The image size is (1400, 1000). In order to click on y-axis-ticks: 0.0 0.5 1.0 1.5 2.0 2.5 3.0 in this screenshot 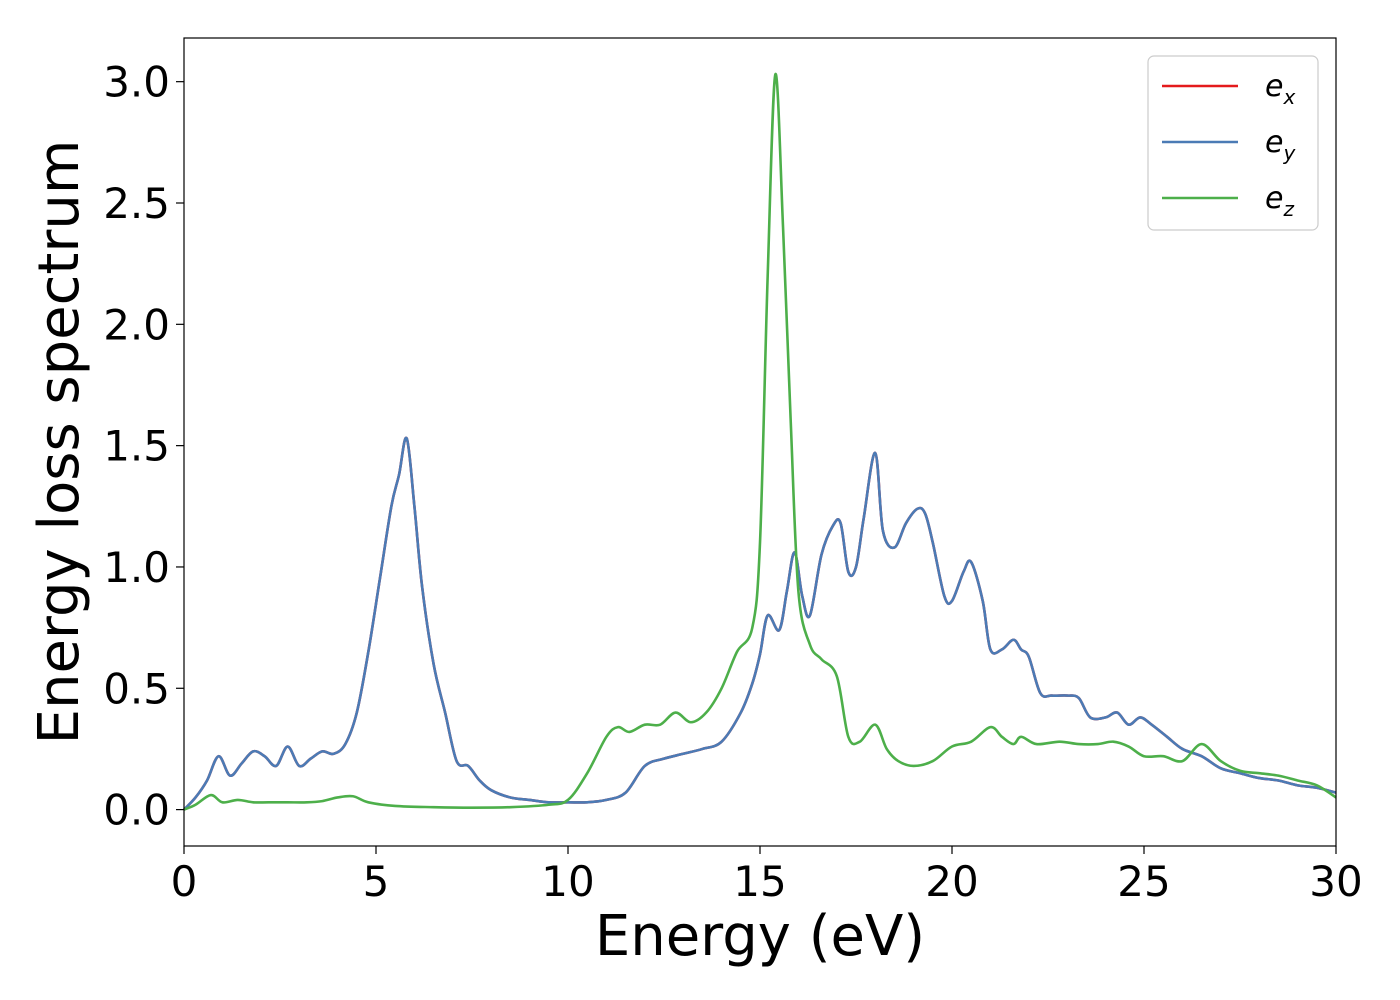, I will do `click(143, 446)`.